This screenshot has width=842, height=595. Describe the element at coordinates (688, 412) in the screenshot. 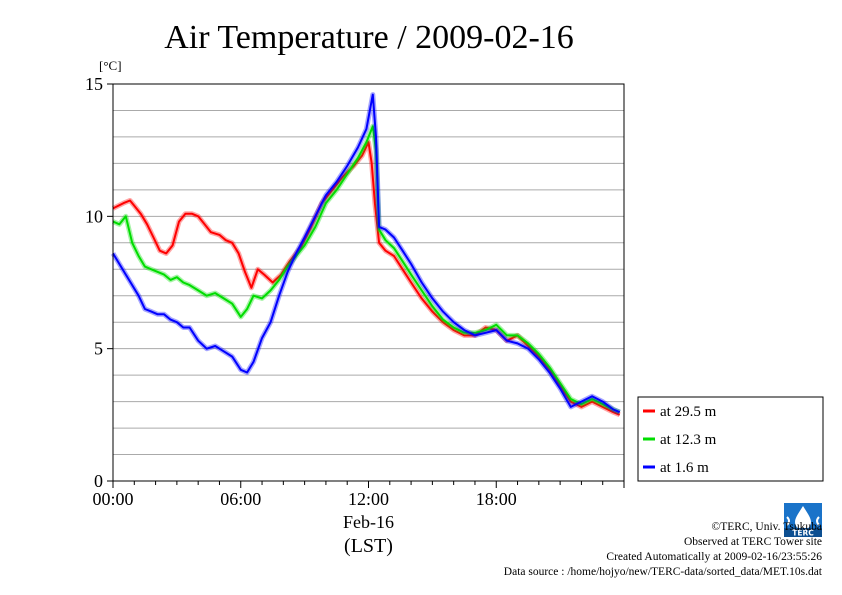

I see `legend-label: at 29.5 m` at that location.